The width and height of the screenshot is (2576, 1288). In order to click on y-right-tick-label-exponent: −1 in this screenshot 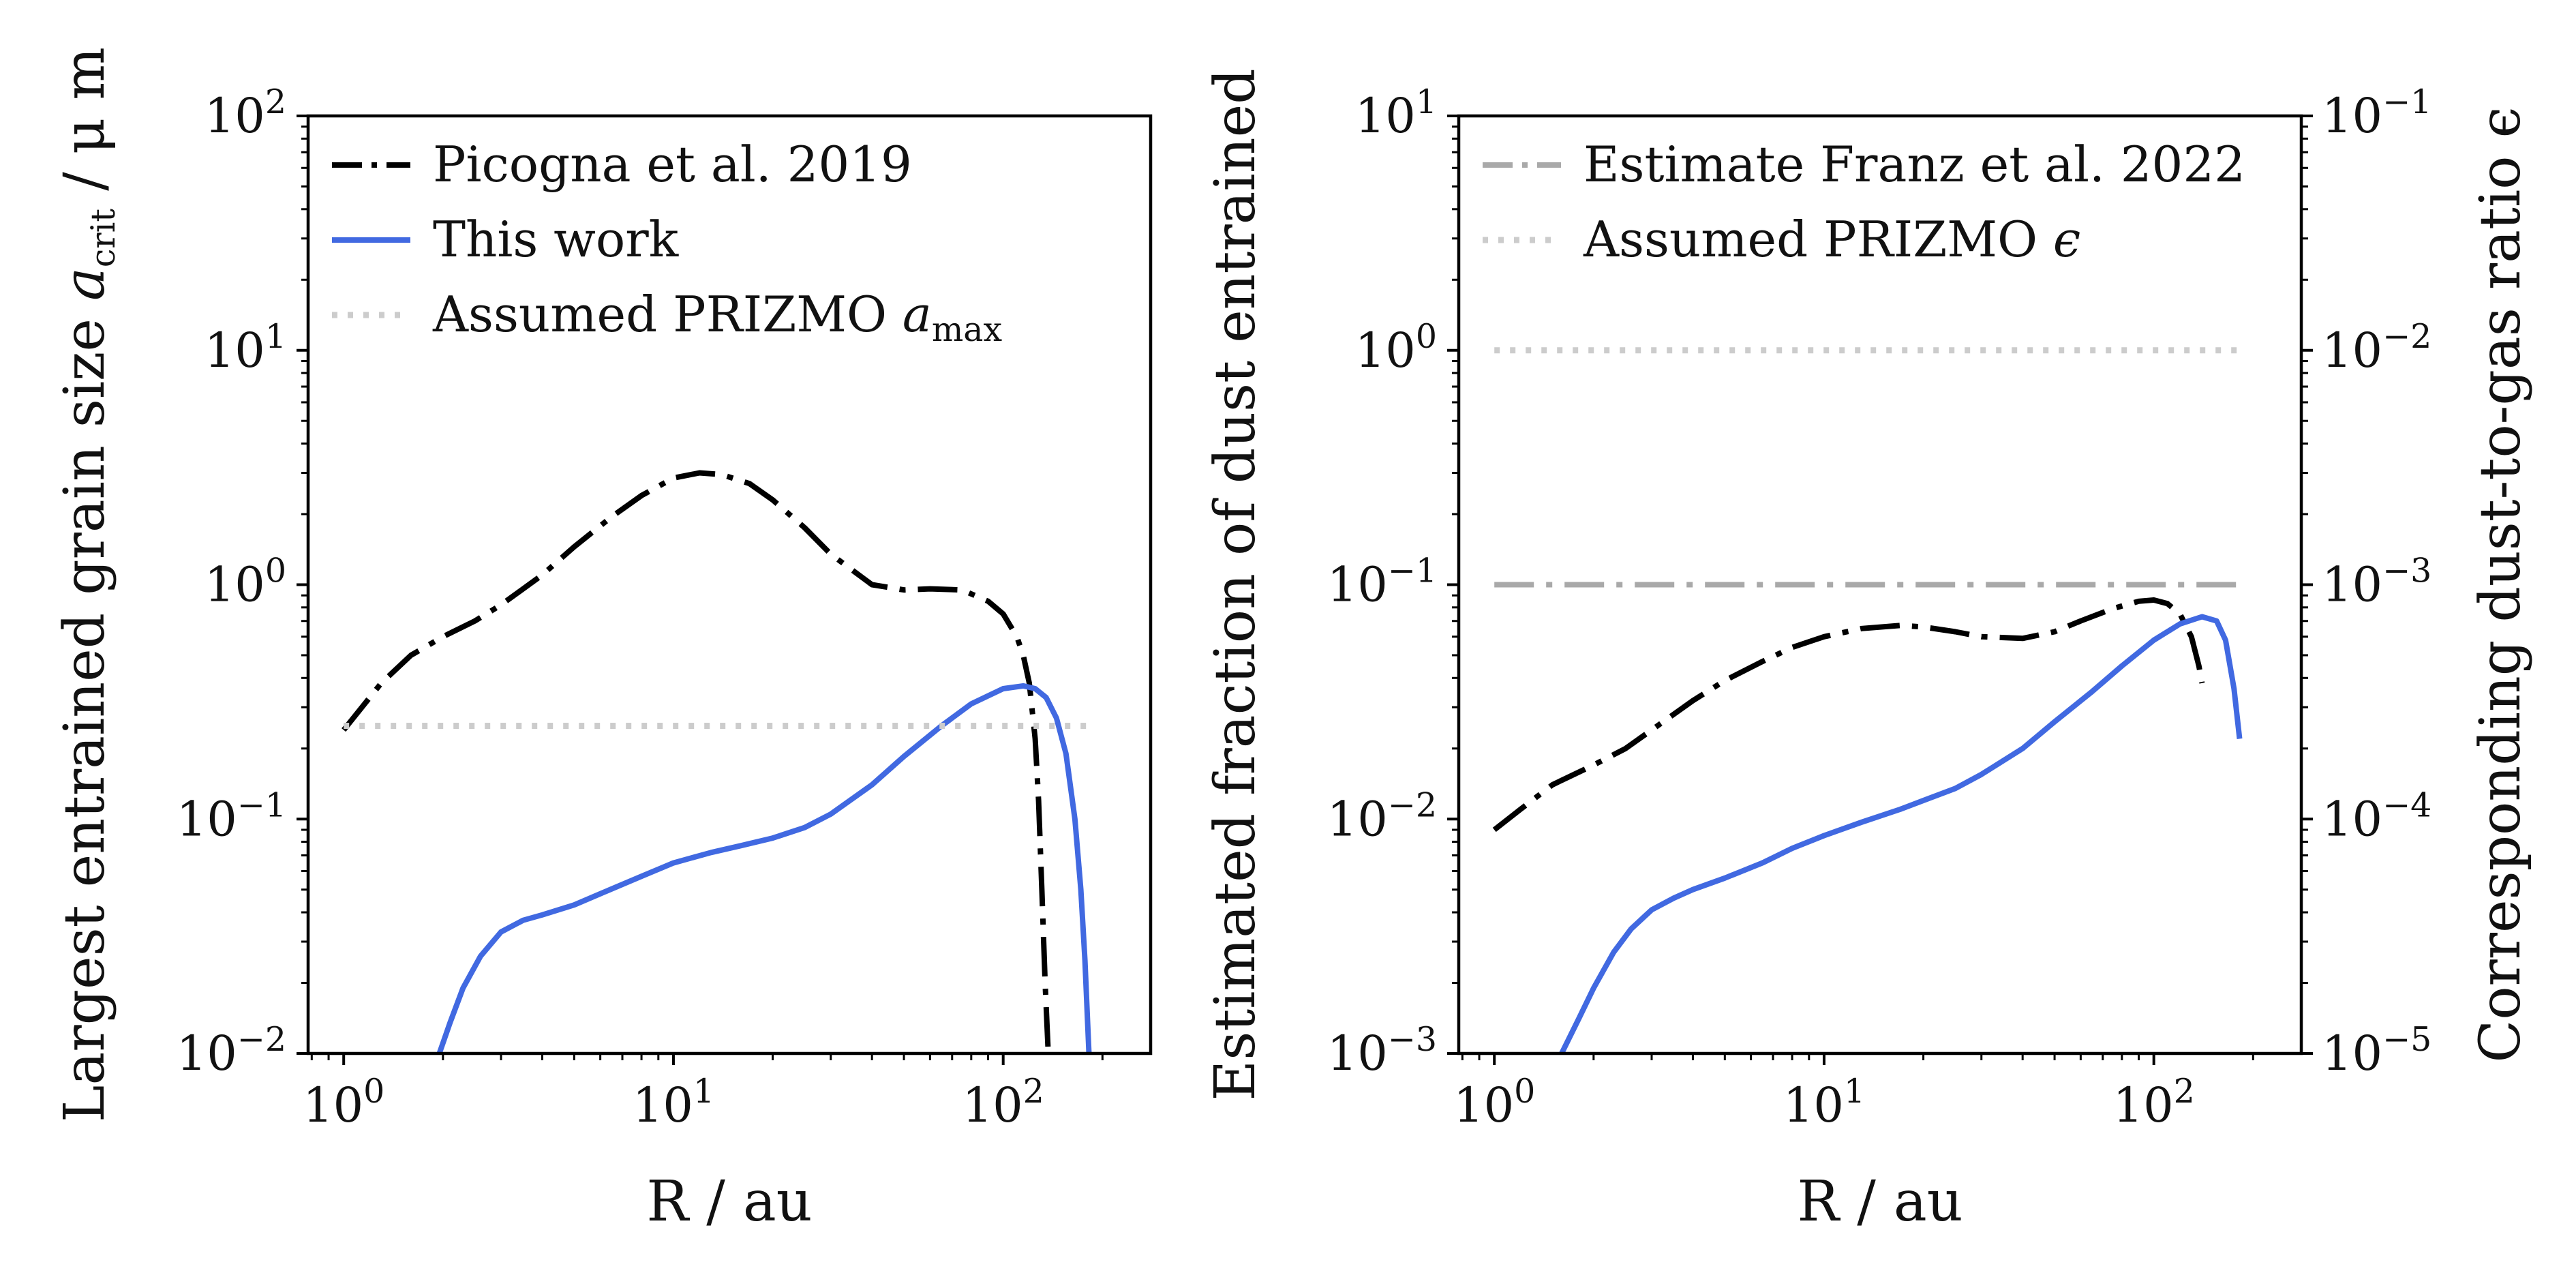, I will do `click(2407, 102)`.